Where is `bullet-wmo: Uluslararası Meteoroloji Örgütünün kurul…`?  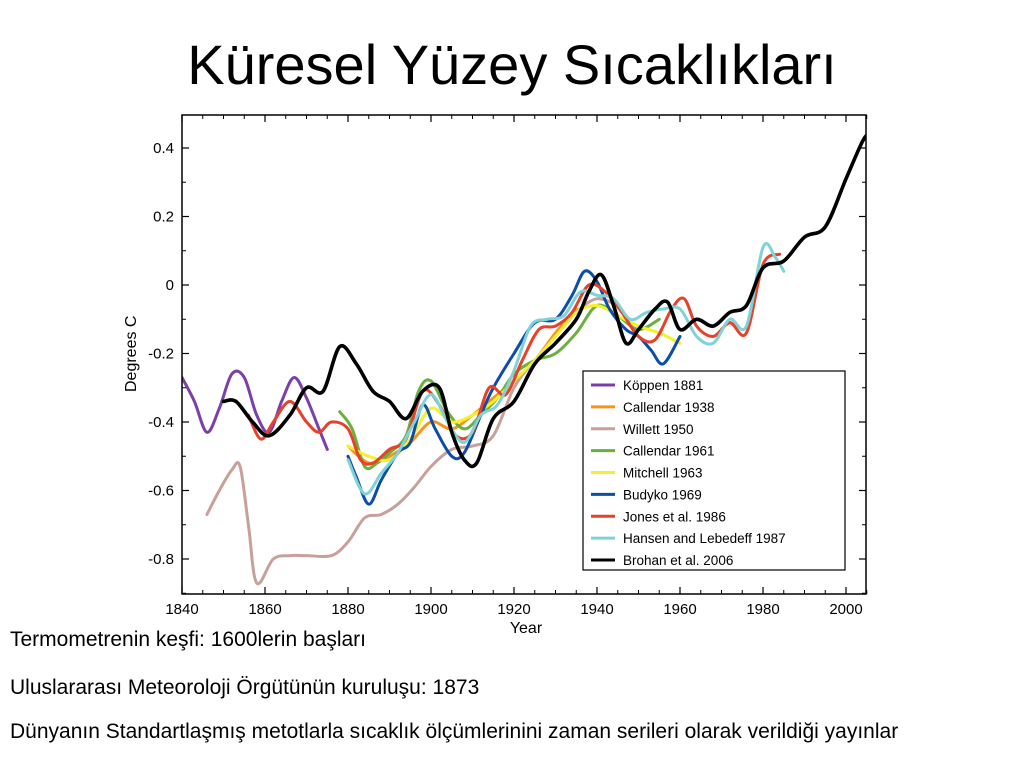
bullet-wmo: Uluslararası Meteoroloji Örgütünün kurul… is located at coordinates (245, 687).